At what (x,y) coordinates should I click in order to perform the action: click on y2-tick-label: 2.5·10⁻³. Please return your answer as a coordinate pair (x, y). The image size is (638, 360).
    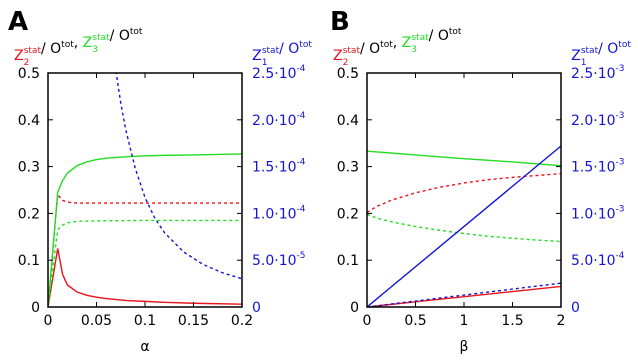
    Looking at the image, I should click on (598, 73).